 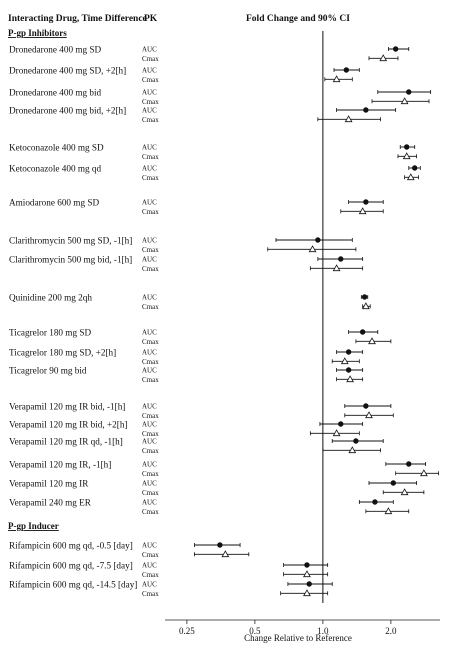 I want to click on header-effect-label: Fold Change and 90% CI, so click(x=298, y=19).